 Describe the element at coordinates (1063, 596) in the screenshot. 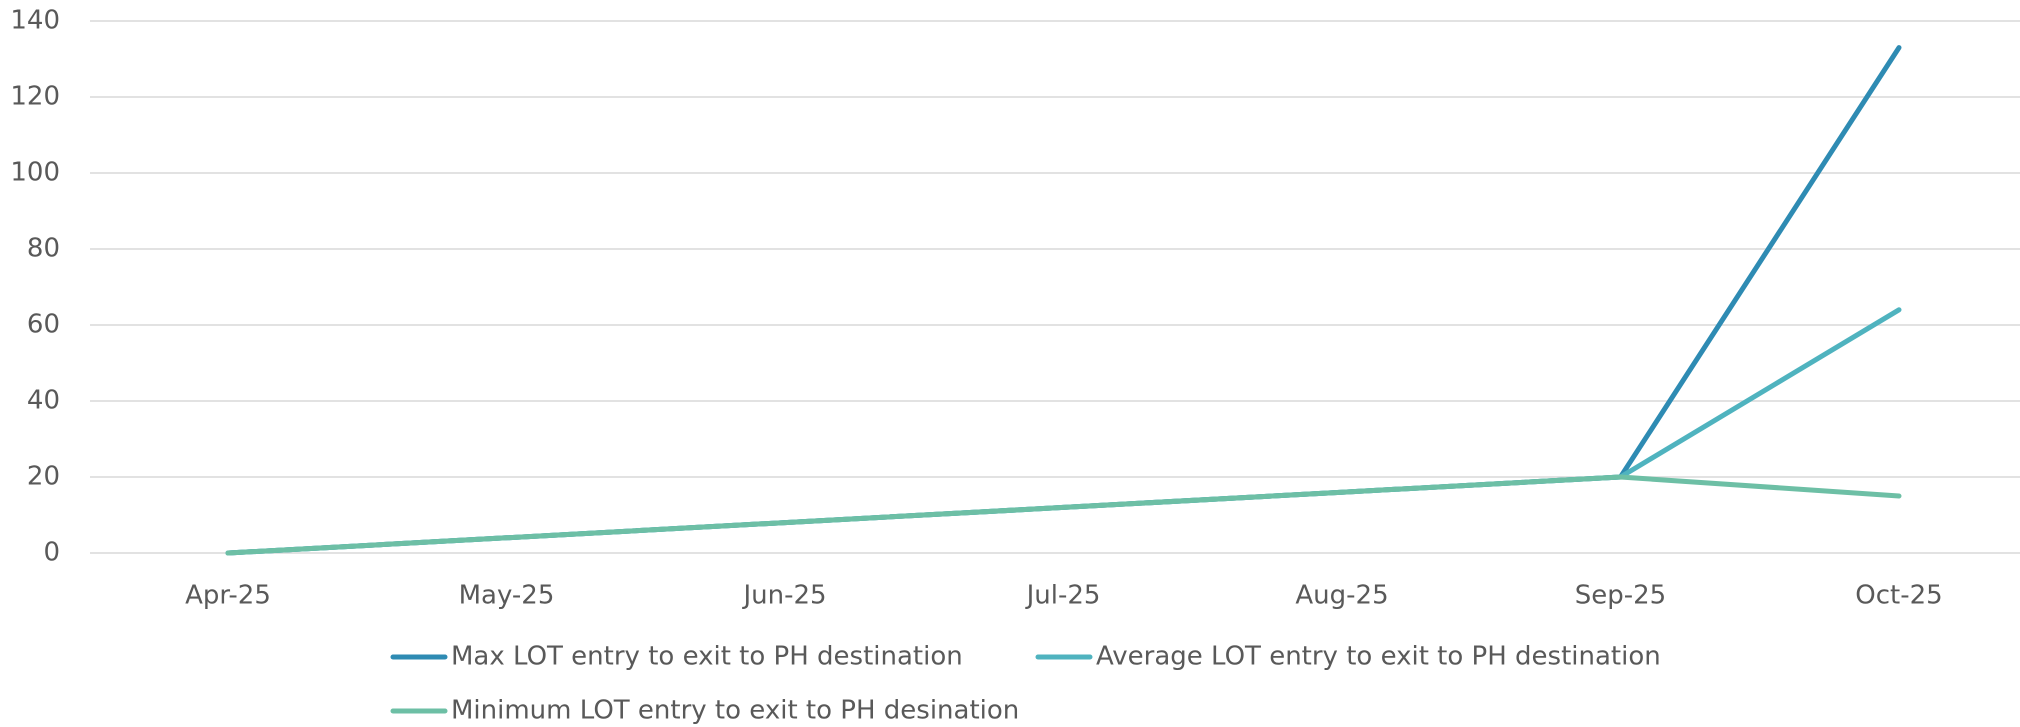

I see `x-tick-label: Jul-25` at that location.